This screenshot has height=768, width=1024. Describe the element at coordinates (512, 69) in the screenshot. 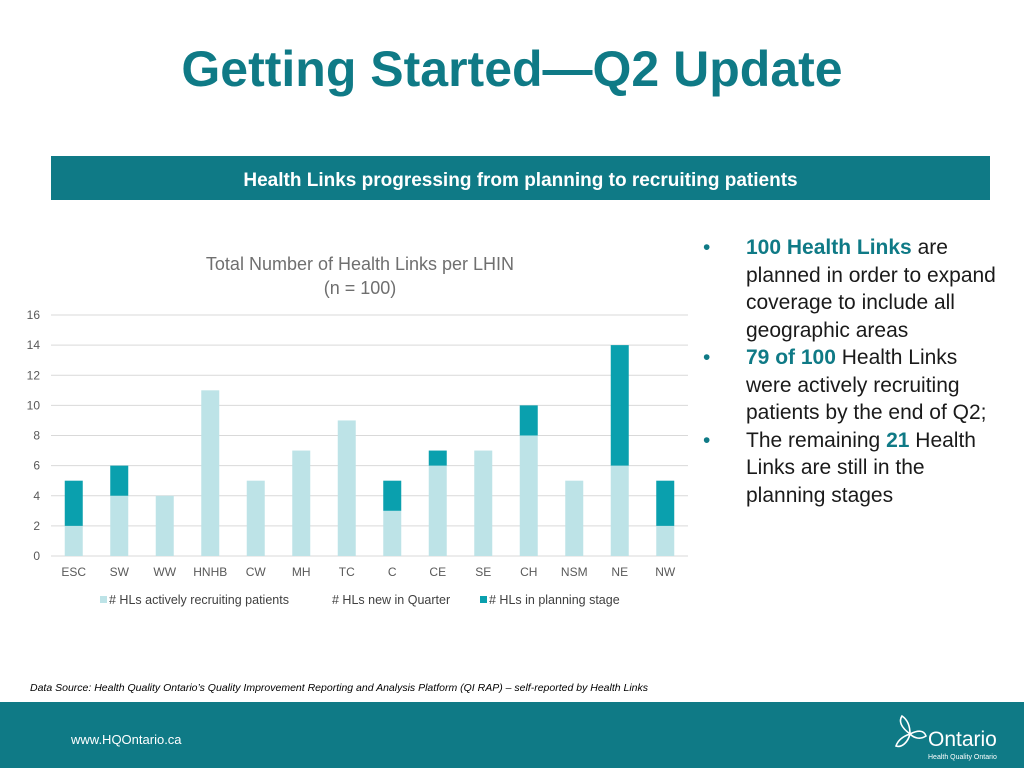

I see `slide-title: Getting Started—Q2 Update` at that location.